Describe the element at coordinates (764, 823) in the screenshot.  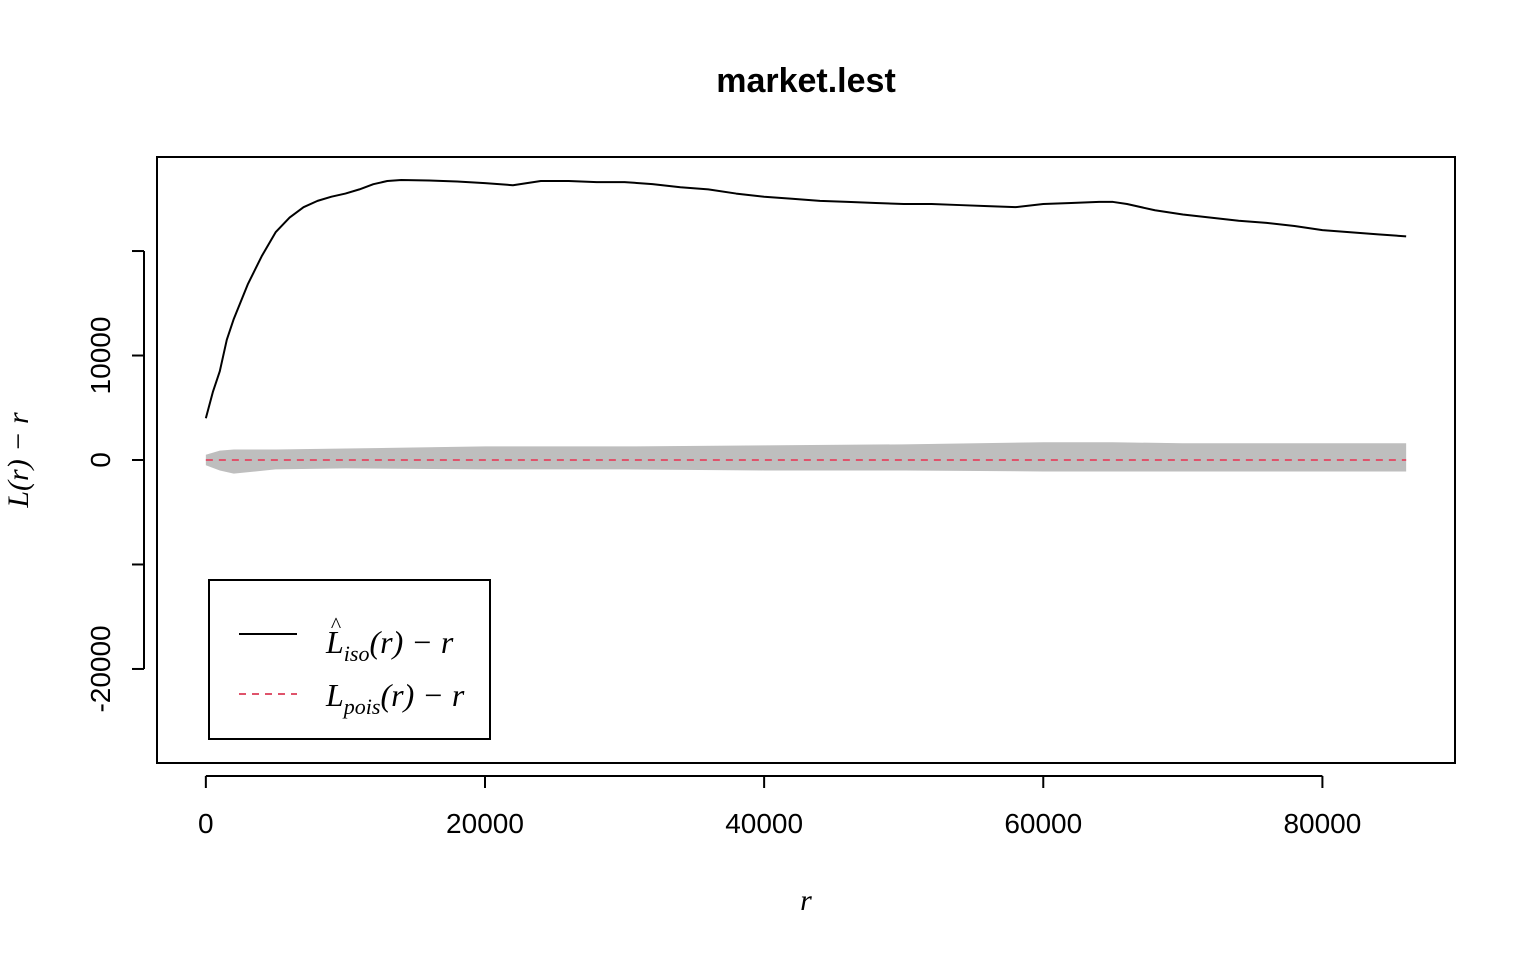
I see `x-tick-label: 40000` at that location.